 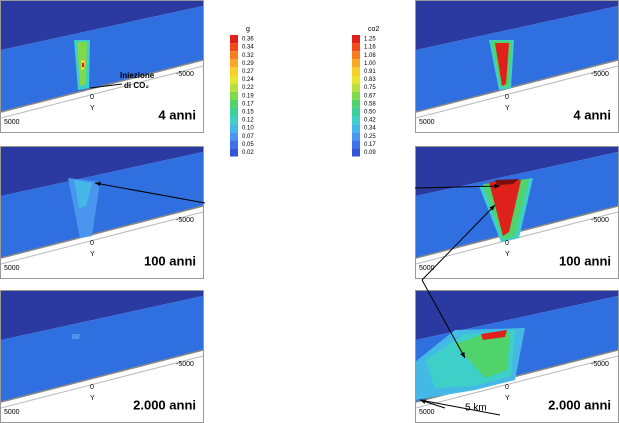 I want to click on scale-bar, so click(x=460, y=407).